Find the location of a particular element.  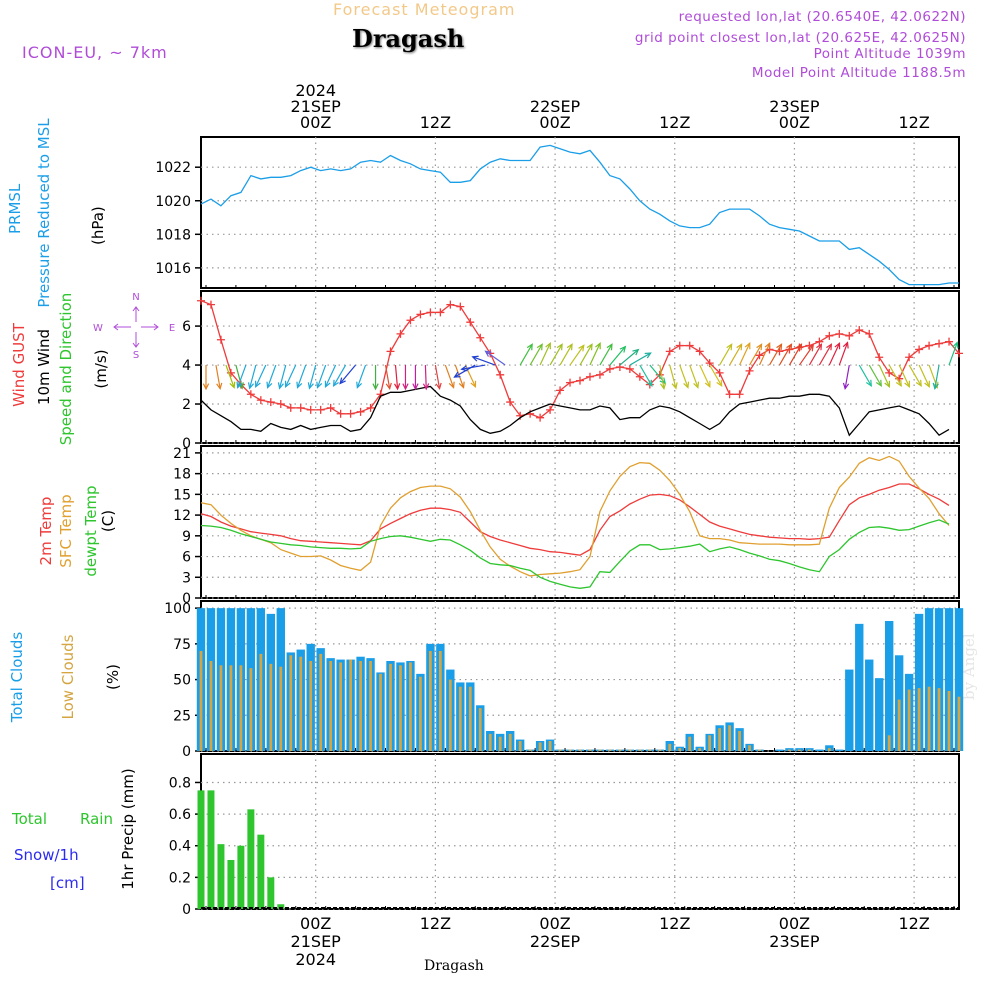

top-time-label: 12Z is located at coordinates (913, 122).